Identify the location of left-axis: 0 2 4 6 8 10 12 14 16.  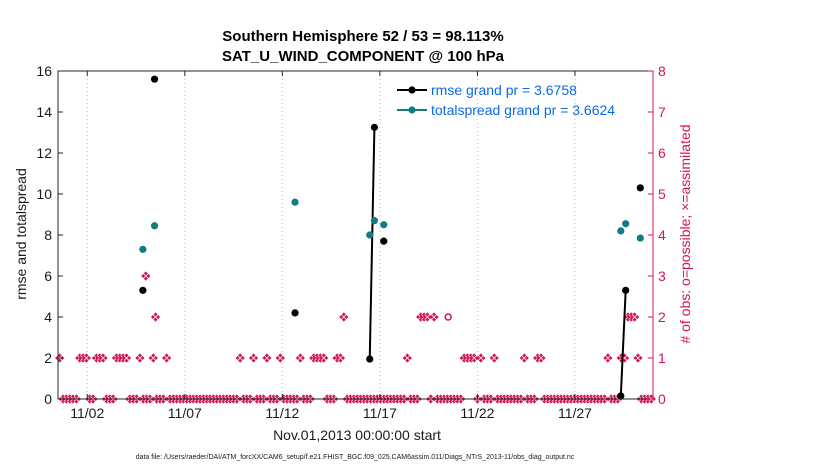
(49, 235).